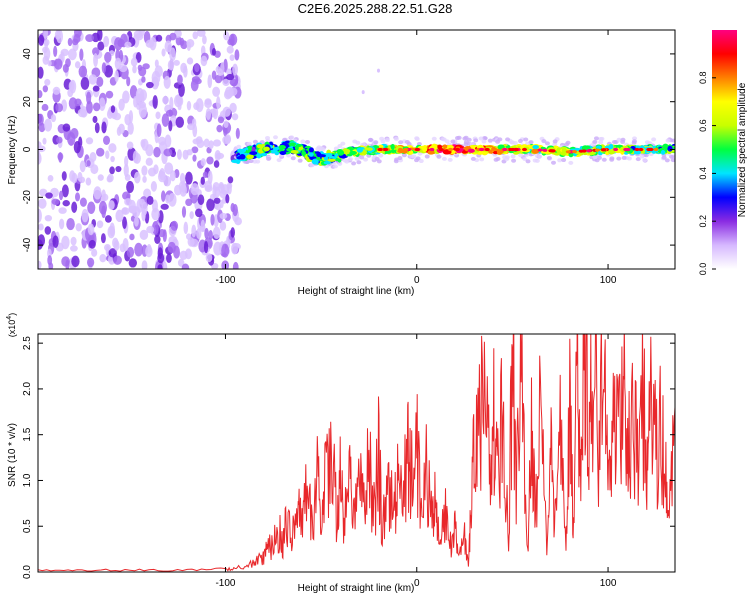  Describe the element at coordinates (27, 526) in the screenshot. I see `y-tick-label: 0.5` at that location.